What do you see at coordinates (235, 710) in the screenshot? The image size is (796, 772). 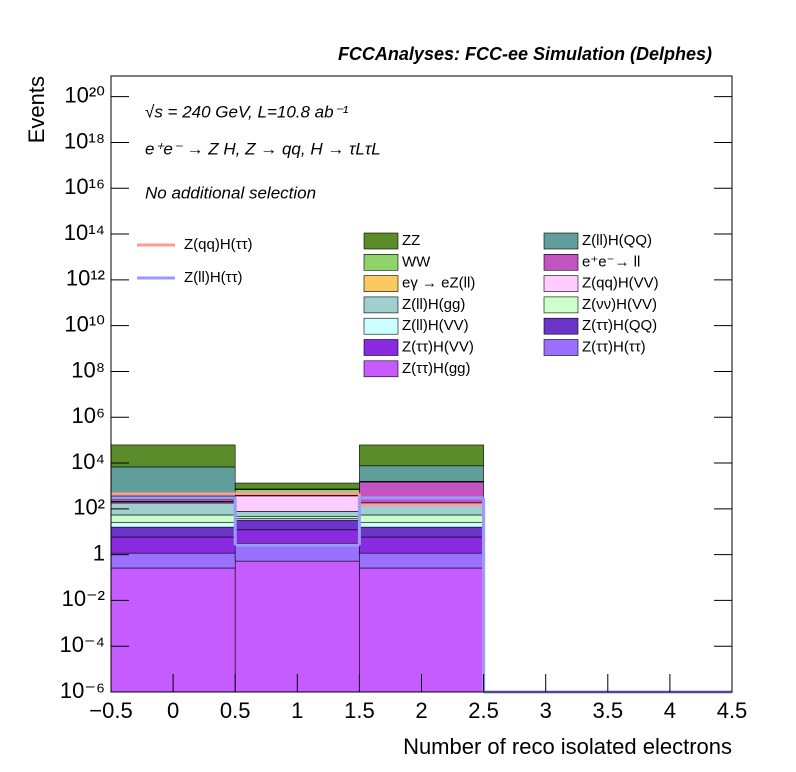 I see `x-tick-label: 0.5` at bounding box center [235, 710].